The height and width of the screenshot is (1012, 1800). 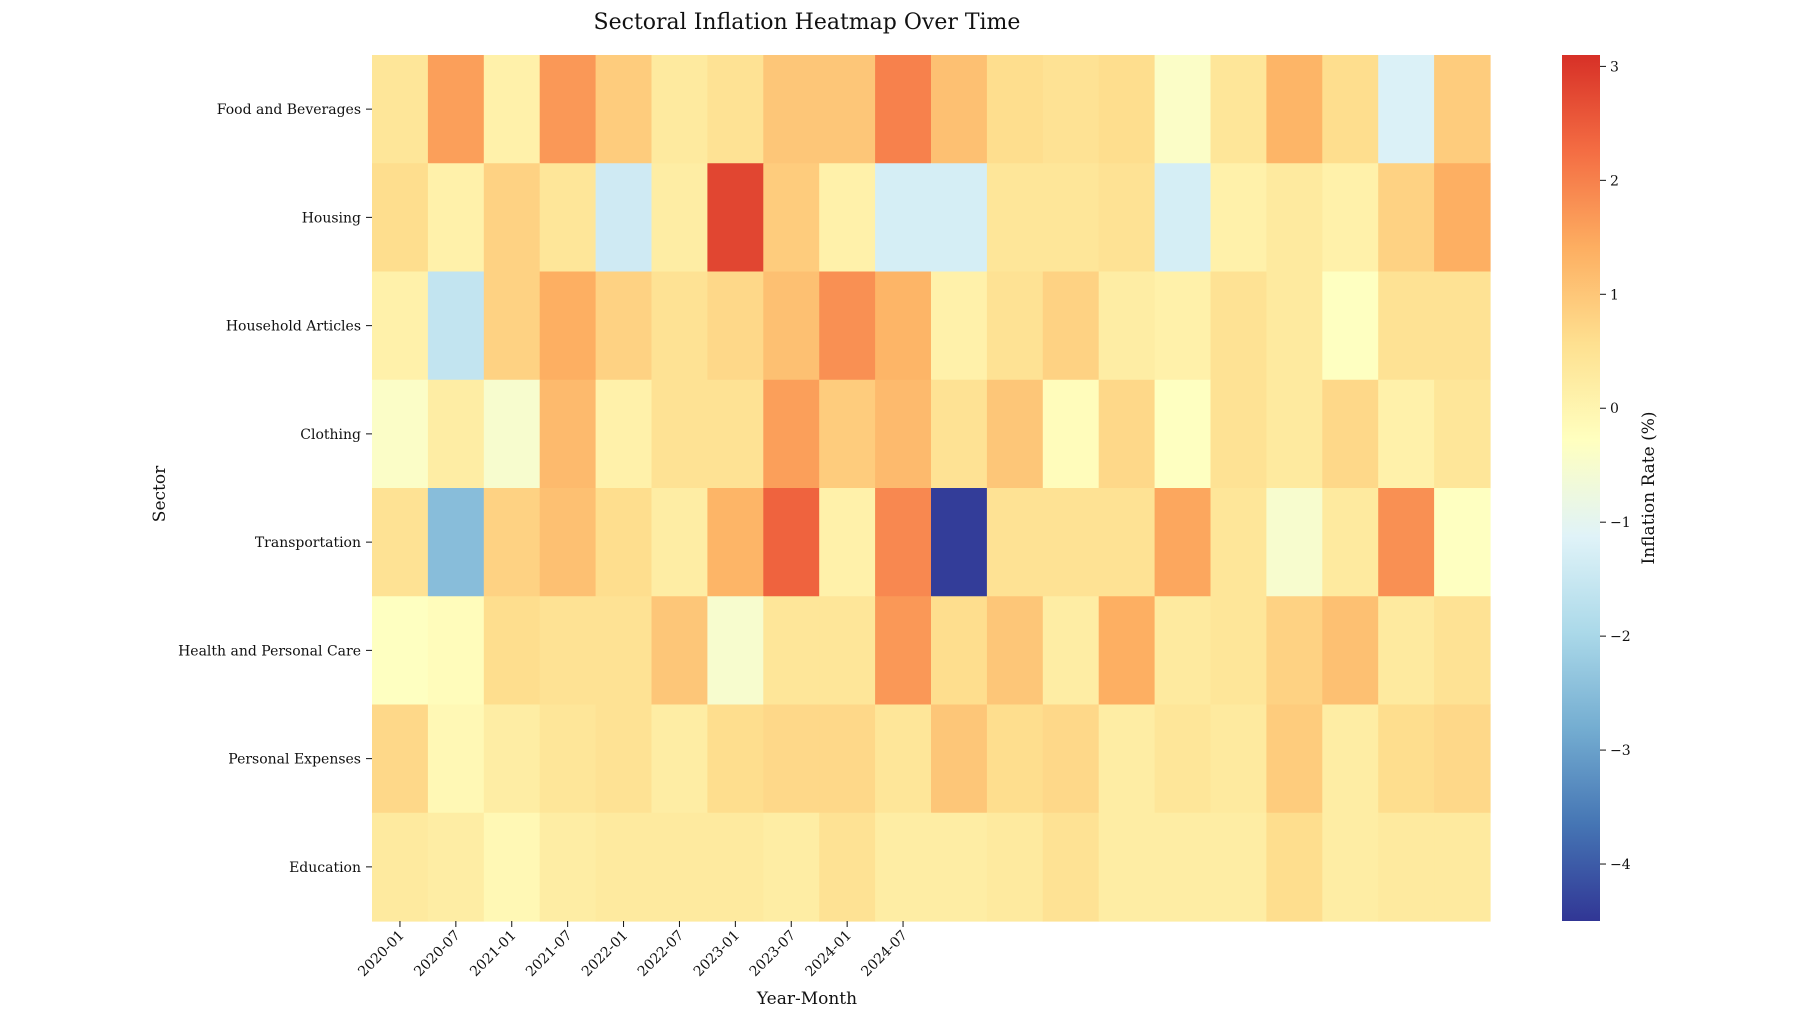 I want to click on colorbar-tick-label: −4, so click(x=1620, y=865).